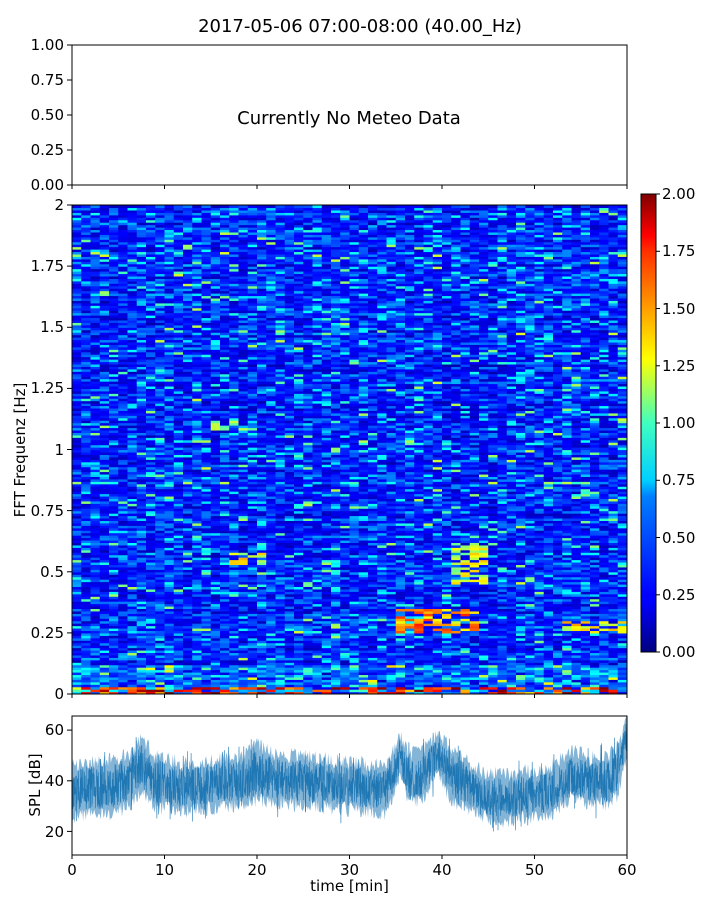  What do you see at coordinates (360, 26) in the screenshot?
I see `figure-title: 2017-05-06 07:00-08:00 (40.00_Hz)` at bounding box center [360, 26].